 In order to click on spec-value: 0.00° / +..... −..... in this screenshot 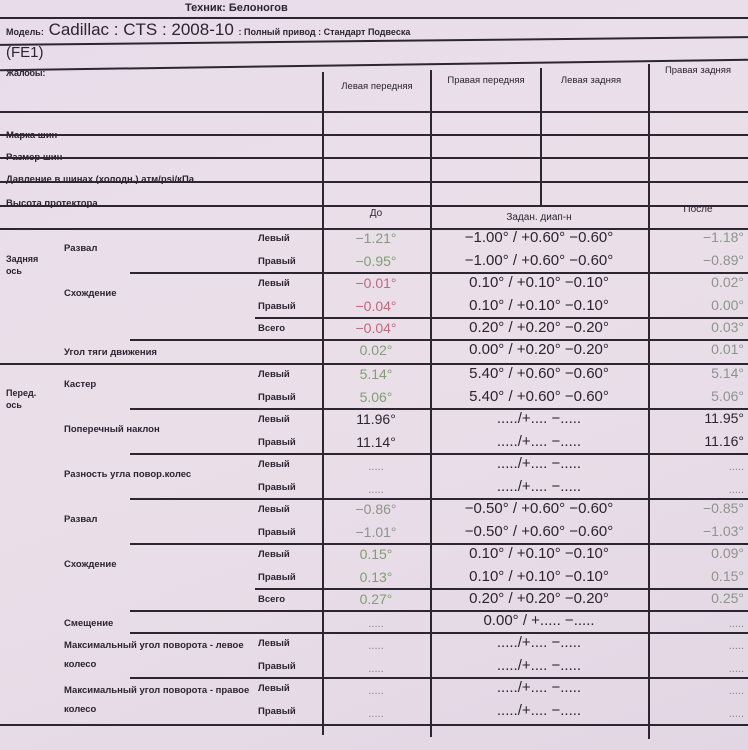, I will do `click(539, 620)`.